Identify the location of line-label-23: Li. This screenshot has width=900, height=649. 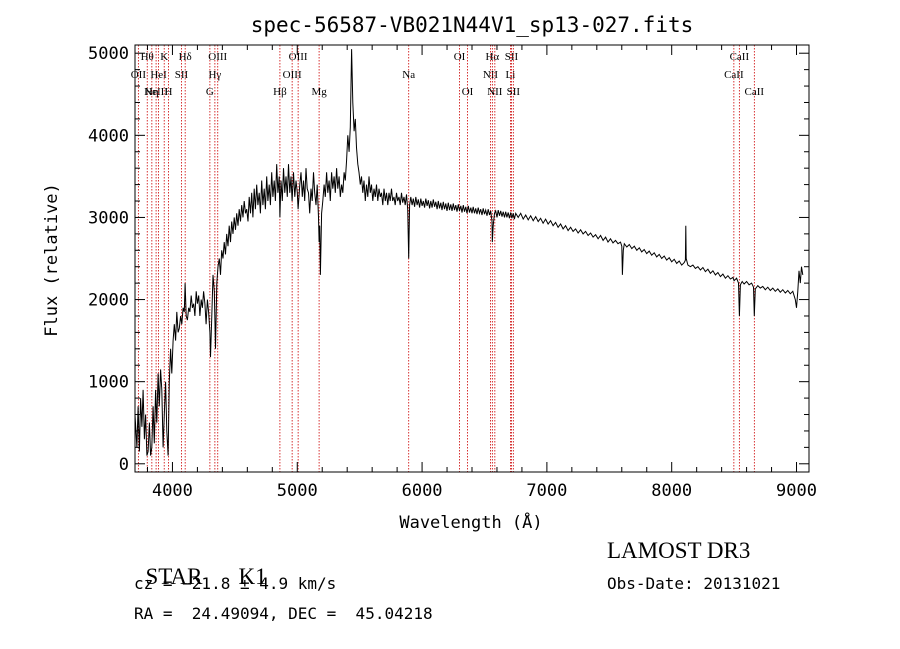
(511, 75).